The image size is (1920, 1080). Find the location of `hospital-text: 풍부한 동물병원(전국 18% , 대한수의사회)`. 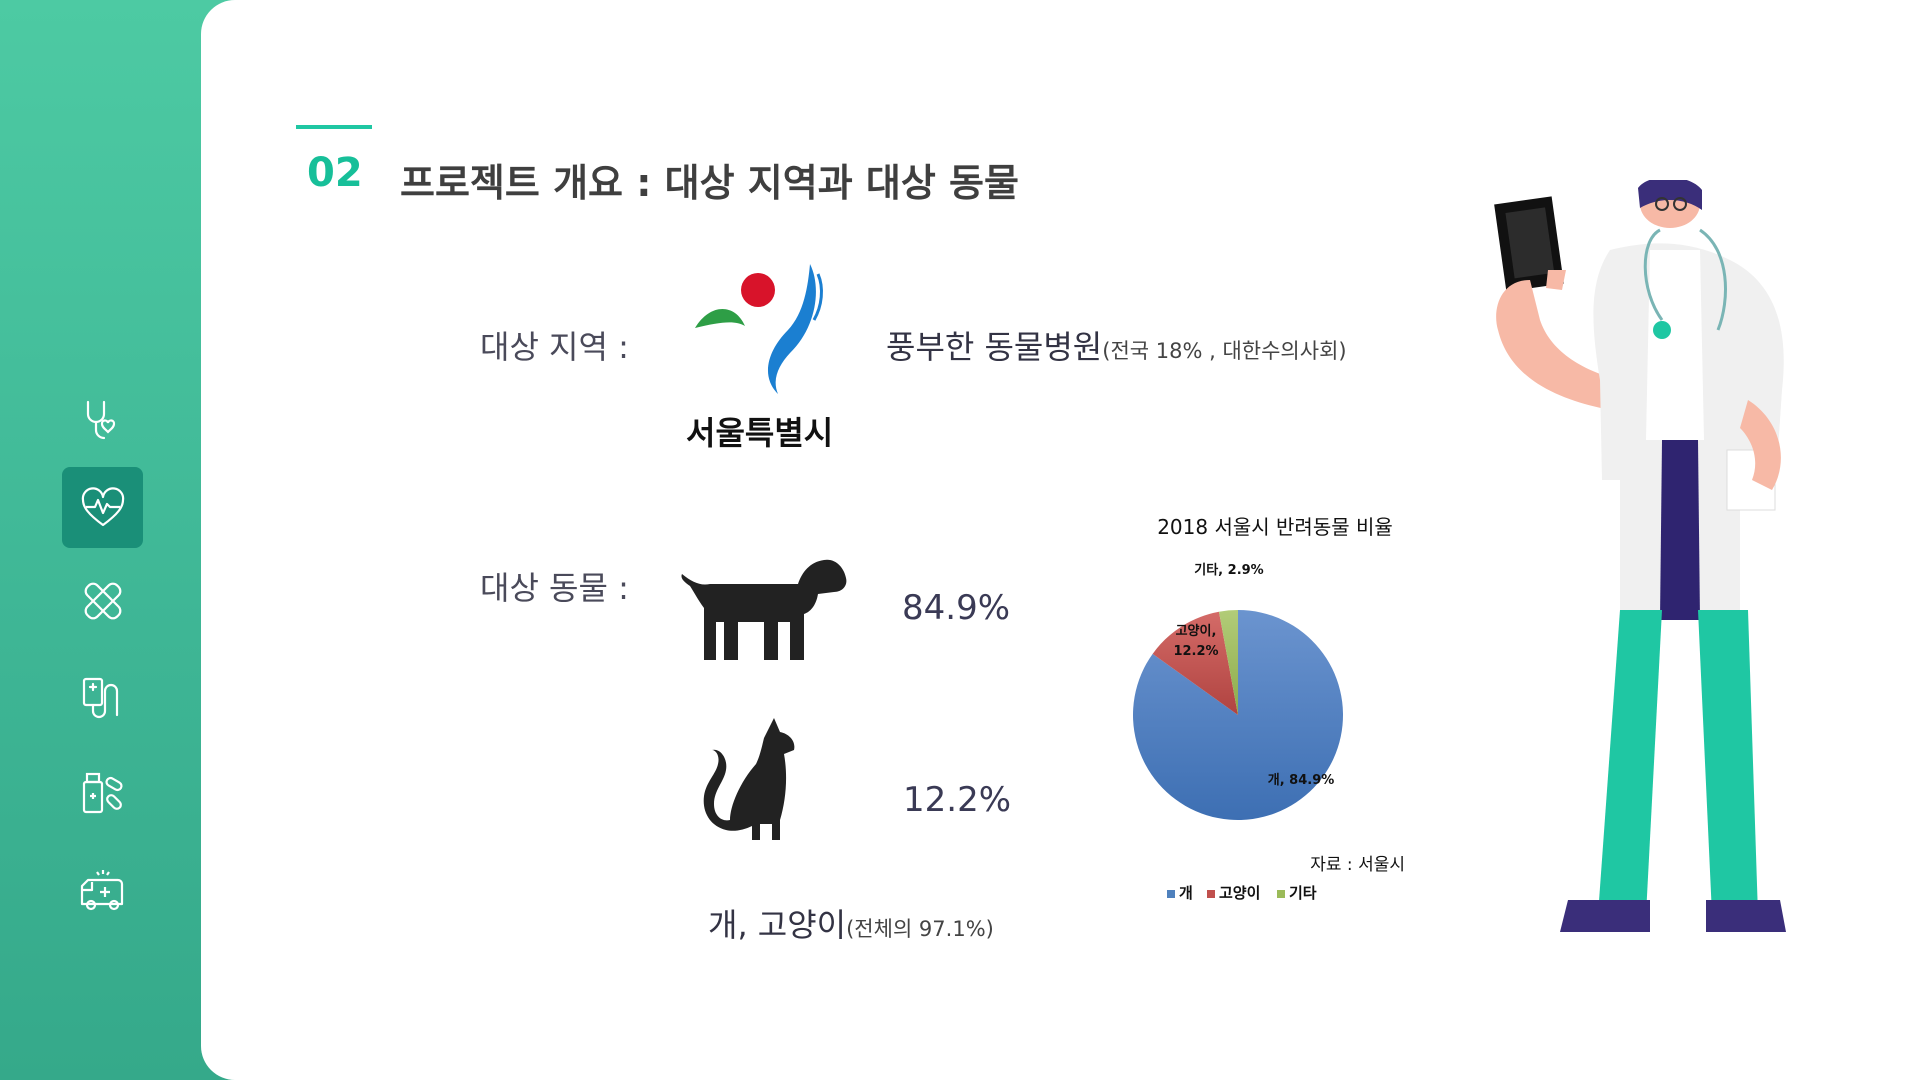

hospital-text: 풍부한 동물병원(전국 18% , 대한수의사회) is located at coordinates (1116, 345).